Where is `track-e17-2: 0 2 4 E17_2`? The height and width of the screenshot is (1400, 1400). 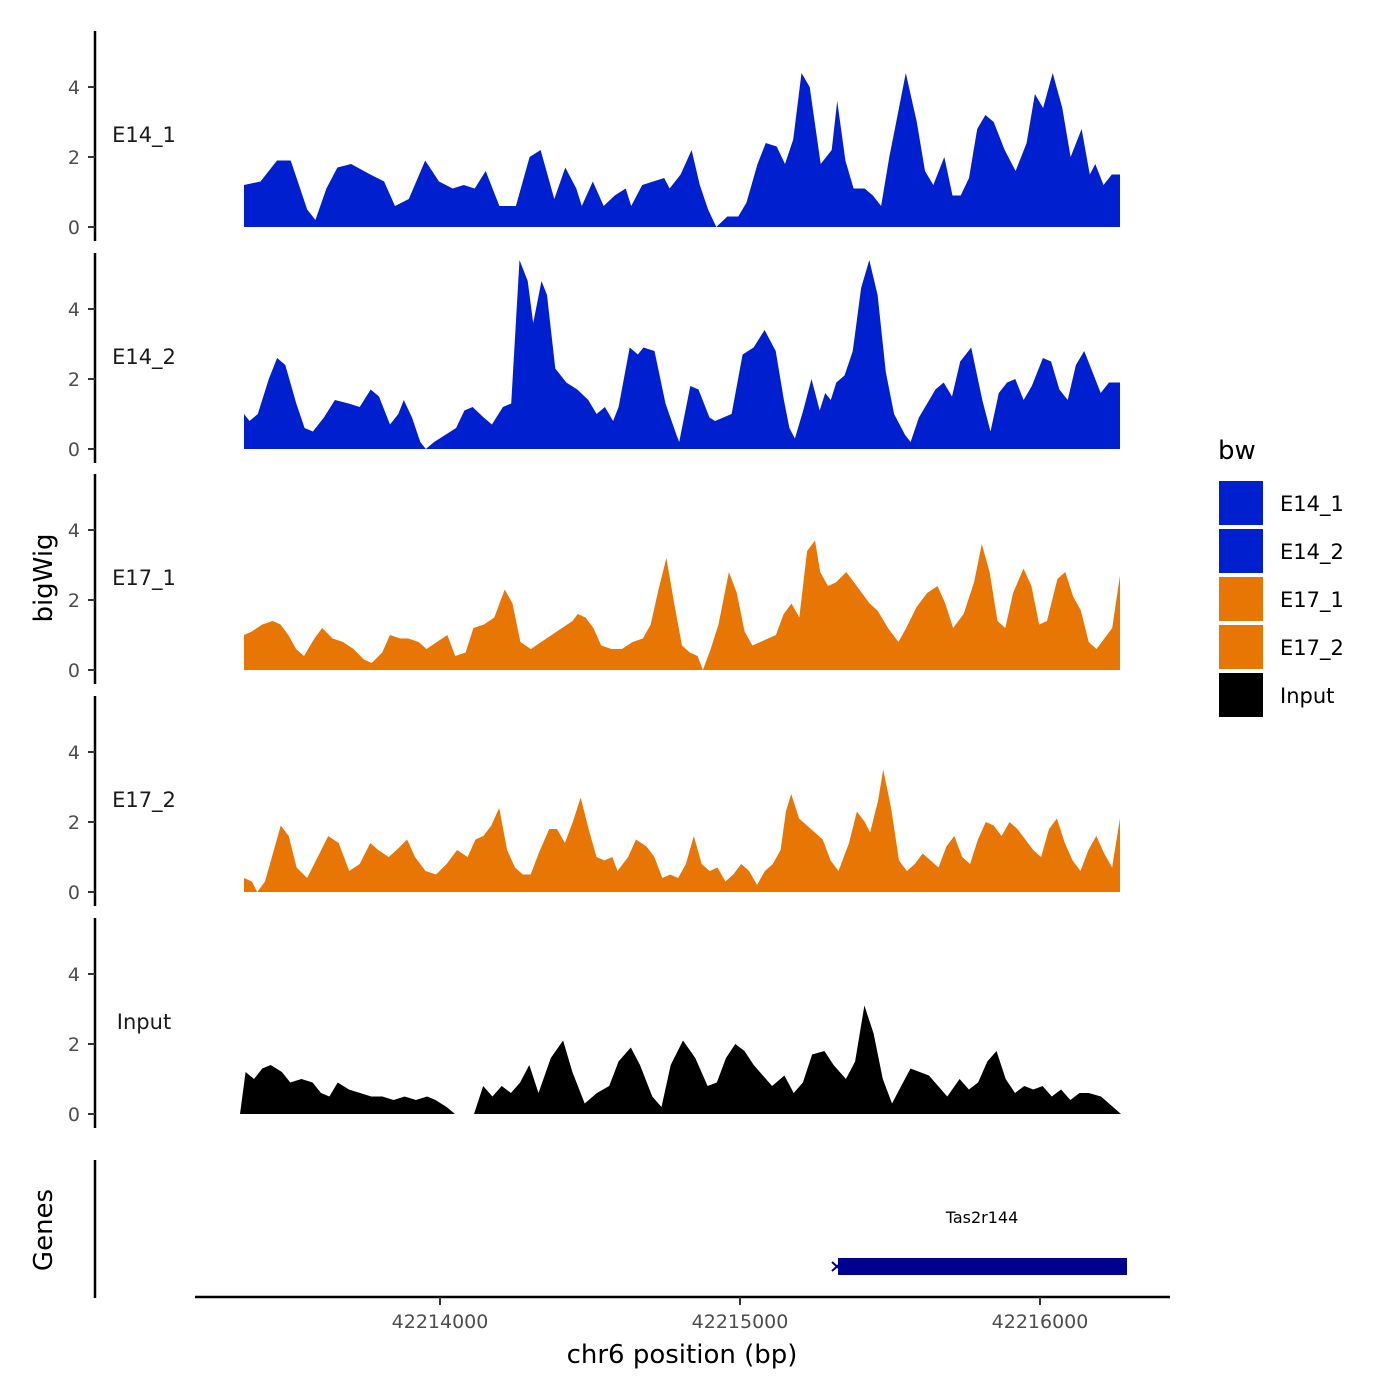 track-e17-2: 0 2 4 E17_2 is located at coordinates (594, 801).